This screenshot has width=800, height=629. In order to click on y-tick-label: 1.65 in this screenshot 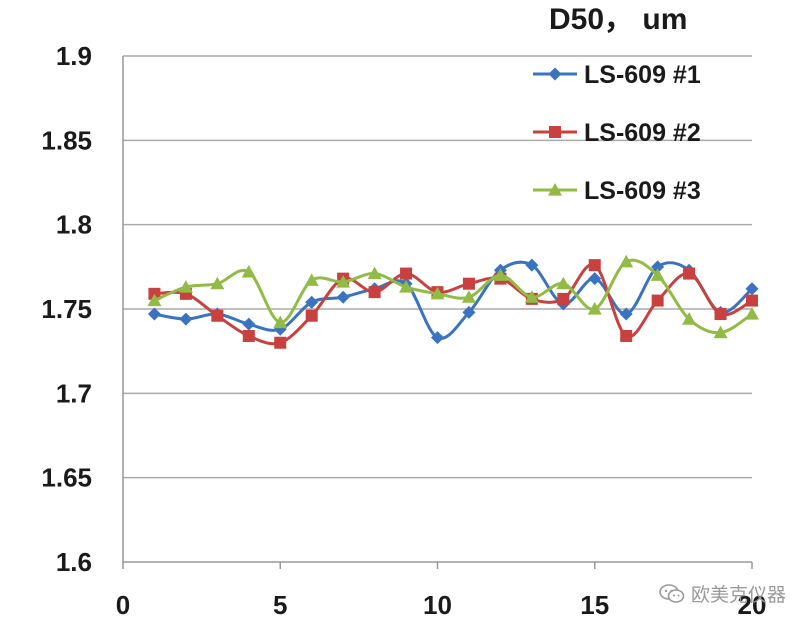, I will do `click(66, 478)`.